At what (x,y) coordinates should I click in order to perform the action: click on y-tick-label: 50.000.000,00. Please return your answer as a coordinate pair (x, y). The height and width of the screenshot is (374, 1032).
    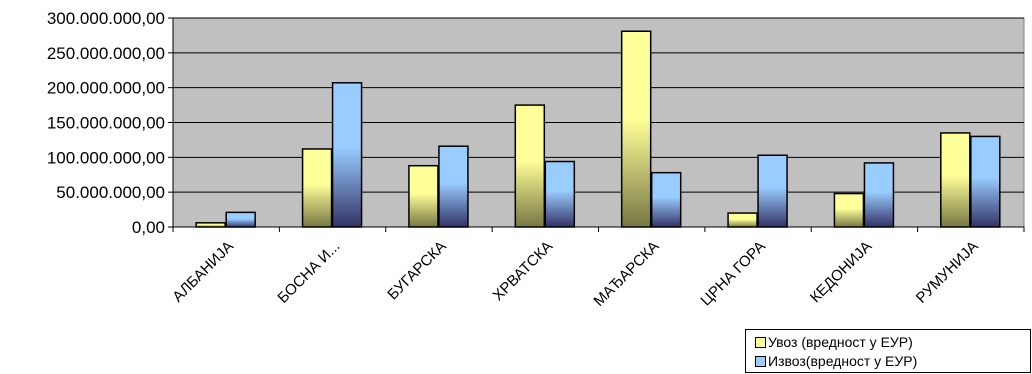
    Looking at the image, I should click on (110, 192).